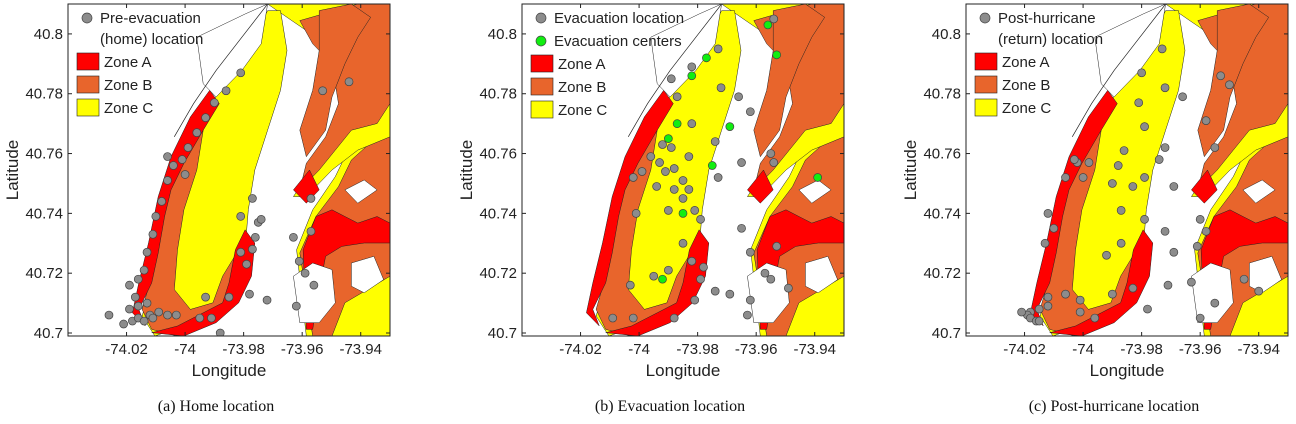 This screenshot has height=424, width=1296. What do you see at coordinates (670, 406) in the screenshot?
I see `caption-evacuation: (b) Evacuation location` at bounding box center [670, 406].